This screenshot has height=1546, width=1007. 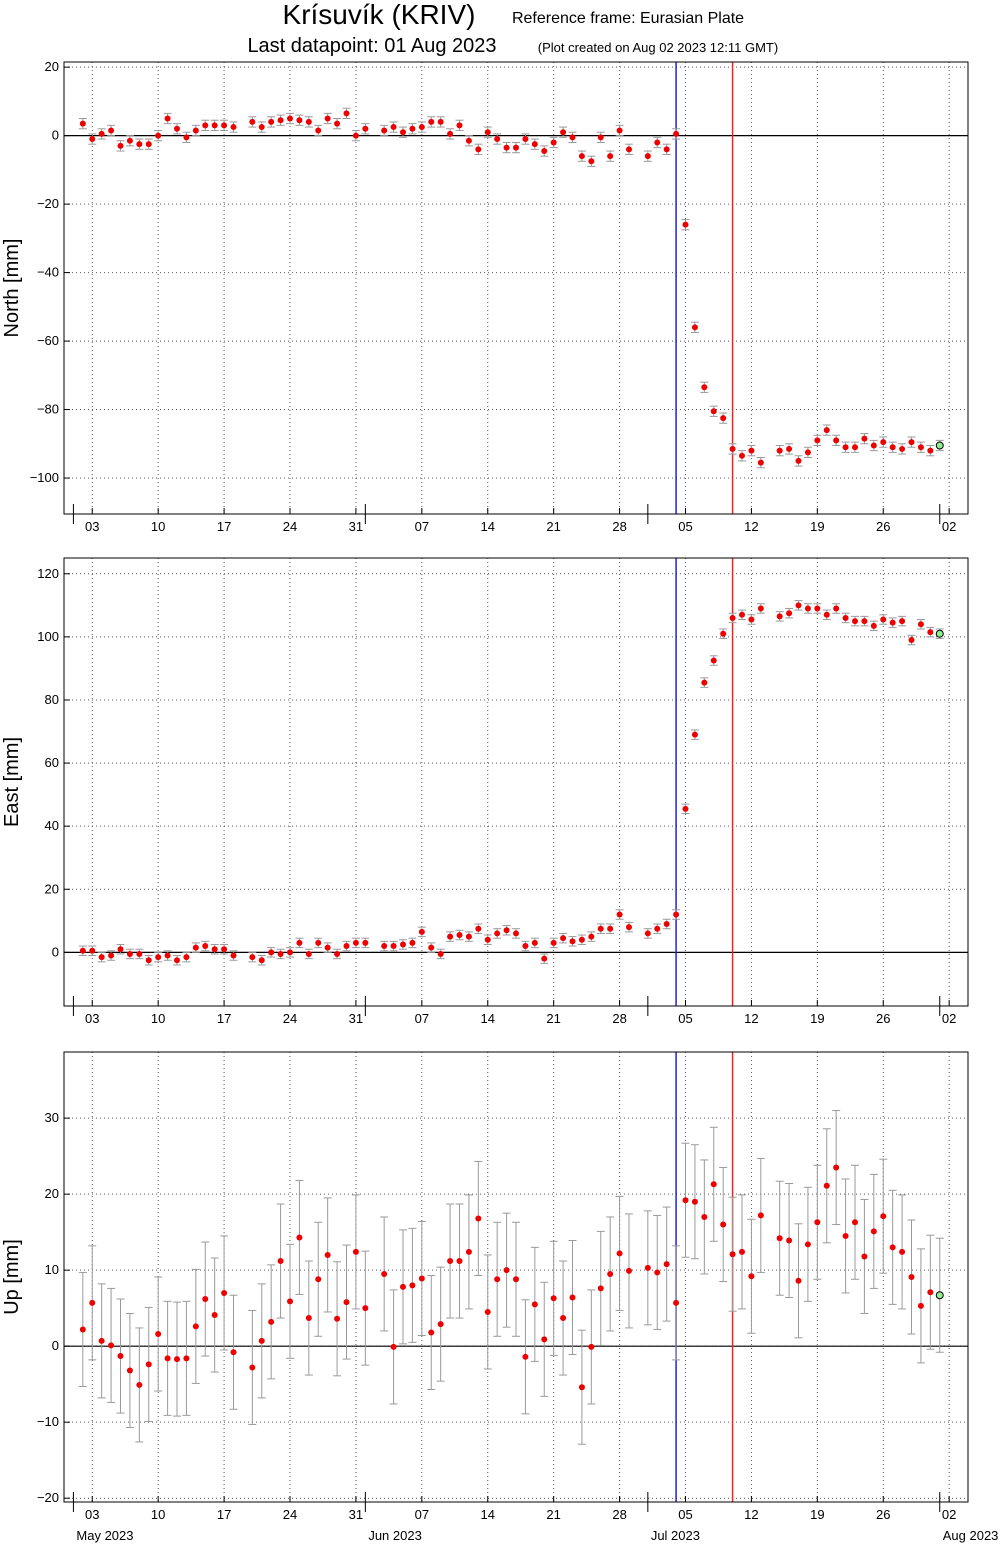 What do you see at coordinates (224, 526) in the screenshot?
I see `x-tick-label: 17` at bounding box center [224, 526].